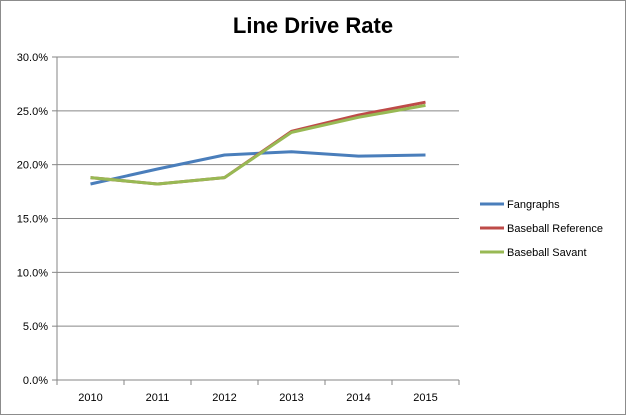  What do you see at coordinates (90, 398) in the screenshot?
I see `x-tick-label: 2010` at bounding box center [90, 398].